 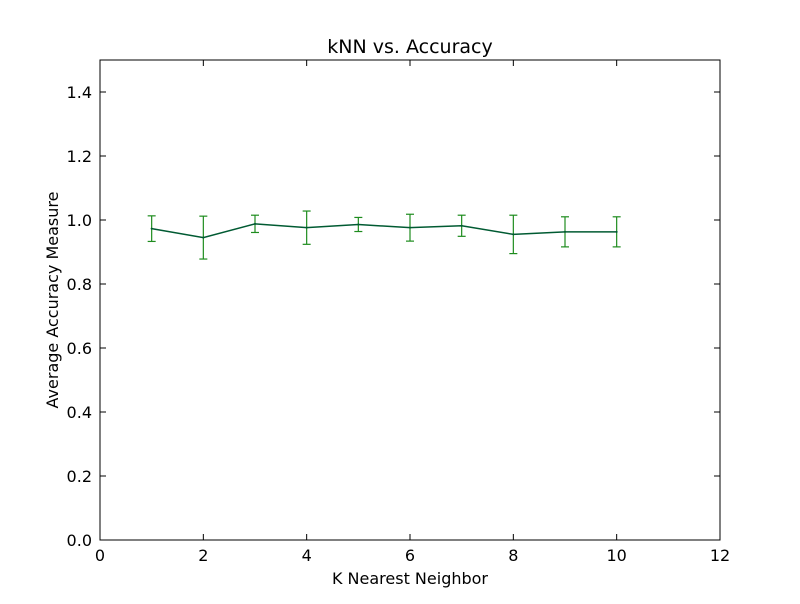 I want to click on y-axis-label: Average Accuracy Measure, so click(x=52, y=300).